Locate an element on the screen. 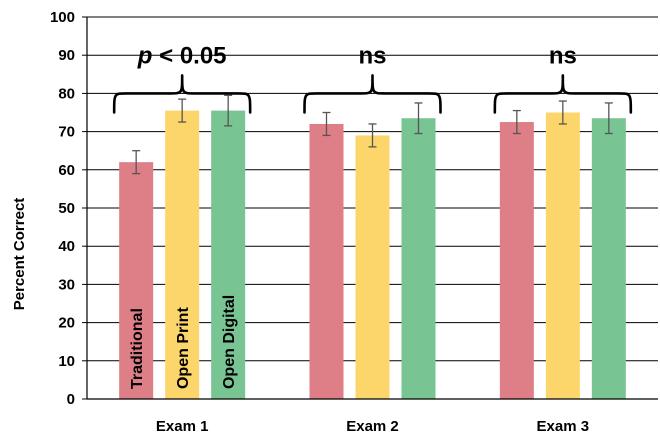 This screenshot has width=660, height=436. y-tick-label: 100 is located at coordinates (62, 17).